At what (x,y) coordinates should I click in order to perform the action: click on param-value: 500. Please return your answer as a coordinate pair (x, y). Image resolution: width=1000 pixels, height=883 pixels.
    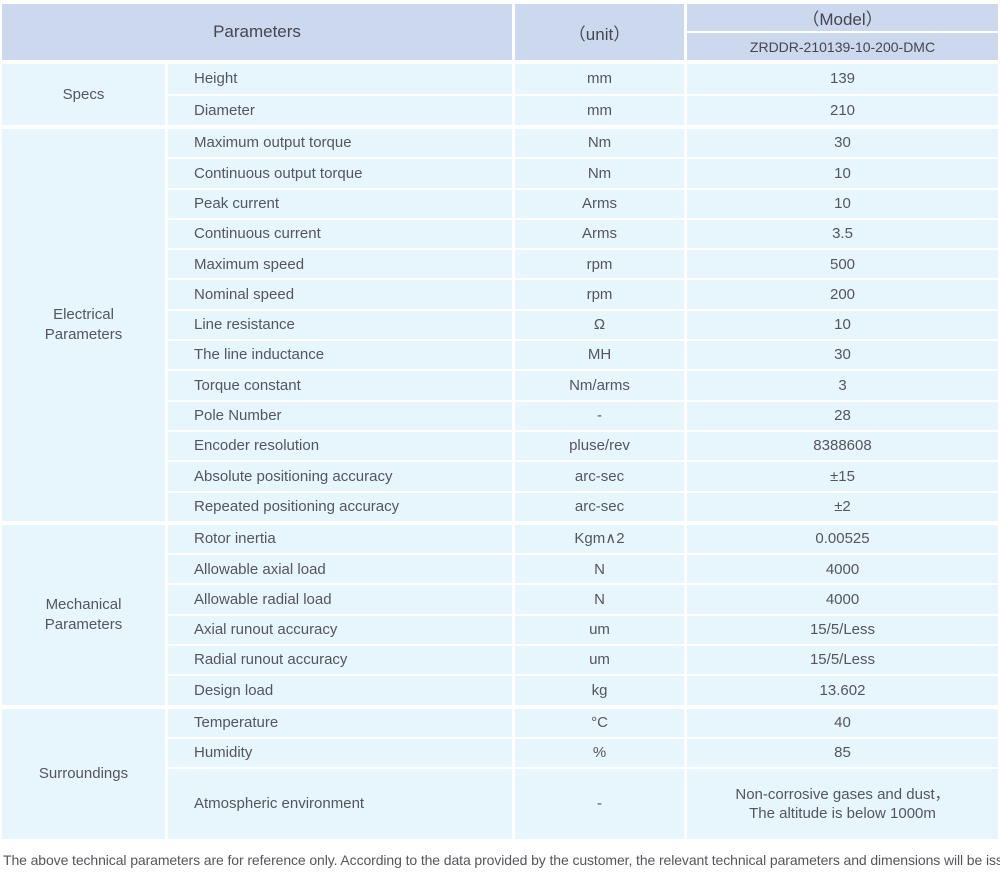
    Looking at the image, I should click on (842, 264).